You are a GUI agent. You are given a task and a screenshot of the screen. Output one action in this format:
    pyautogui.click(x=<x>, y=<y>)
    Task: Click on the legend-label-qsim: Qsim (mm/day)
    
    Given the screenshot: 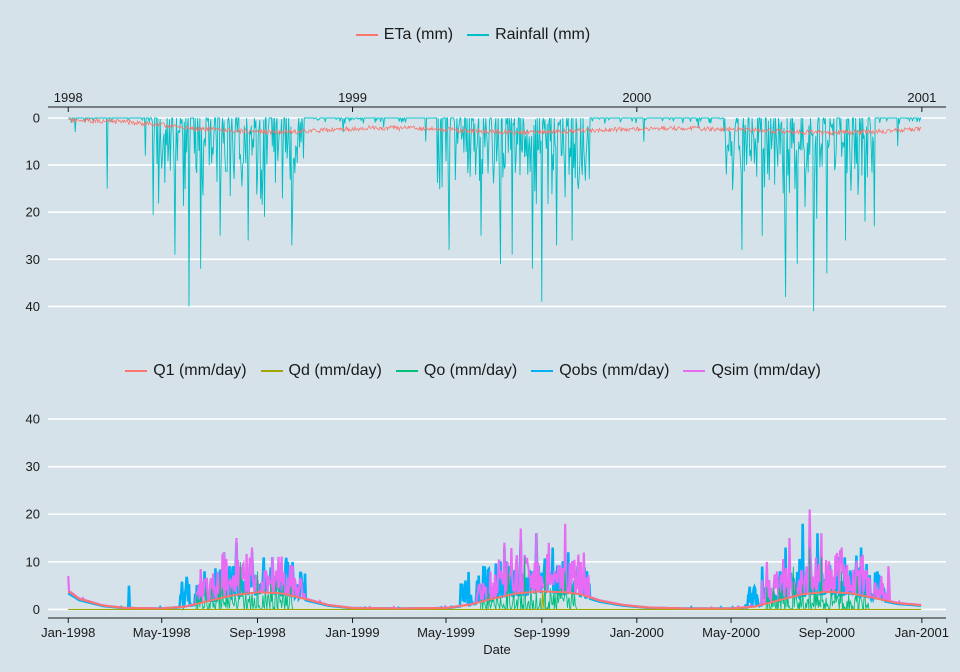 What is the action you would take?
    pyautogui.click(x=766, y=370)
    